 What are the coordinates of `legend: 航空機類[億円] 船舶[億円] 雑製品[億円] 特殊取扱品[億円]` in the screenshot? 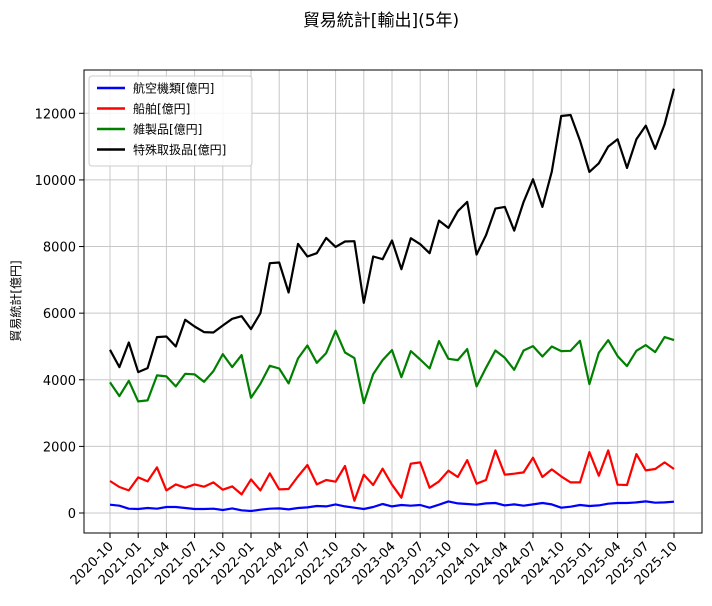 It's located at (170, 121).